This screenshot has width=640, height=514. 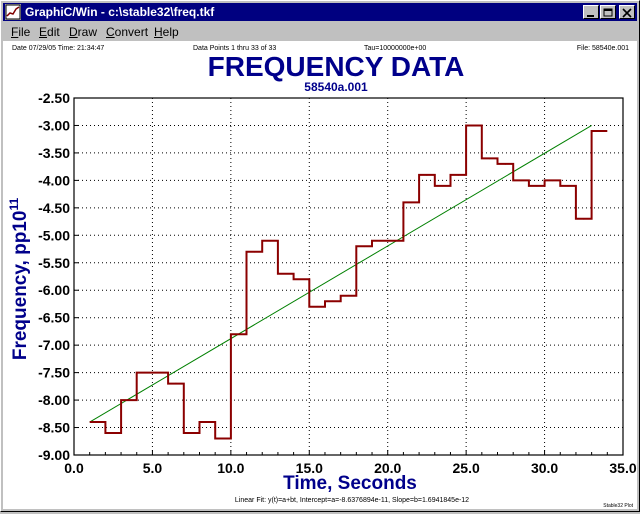 What do you see at coordinates (153, 468) in the screenshot?
I see `x-tick-label: 5.0` at bounding box center [153, 468].